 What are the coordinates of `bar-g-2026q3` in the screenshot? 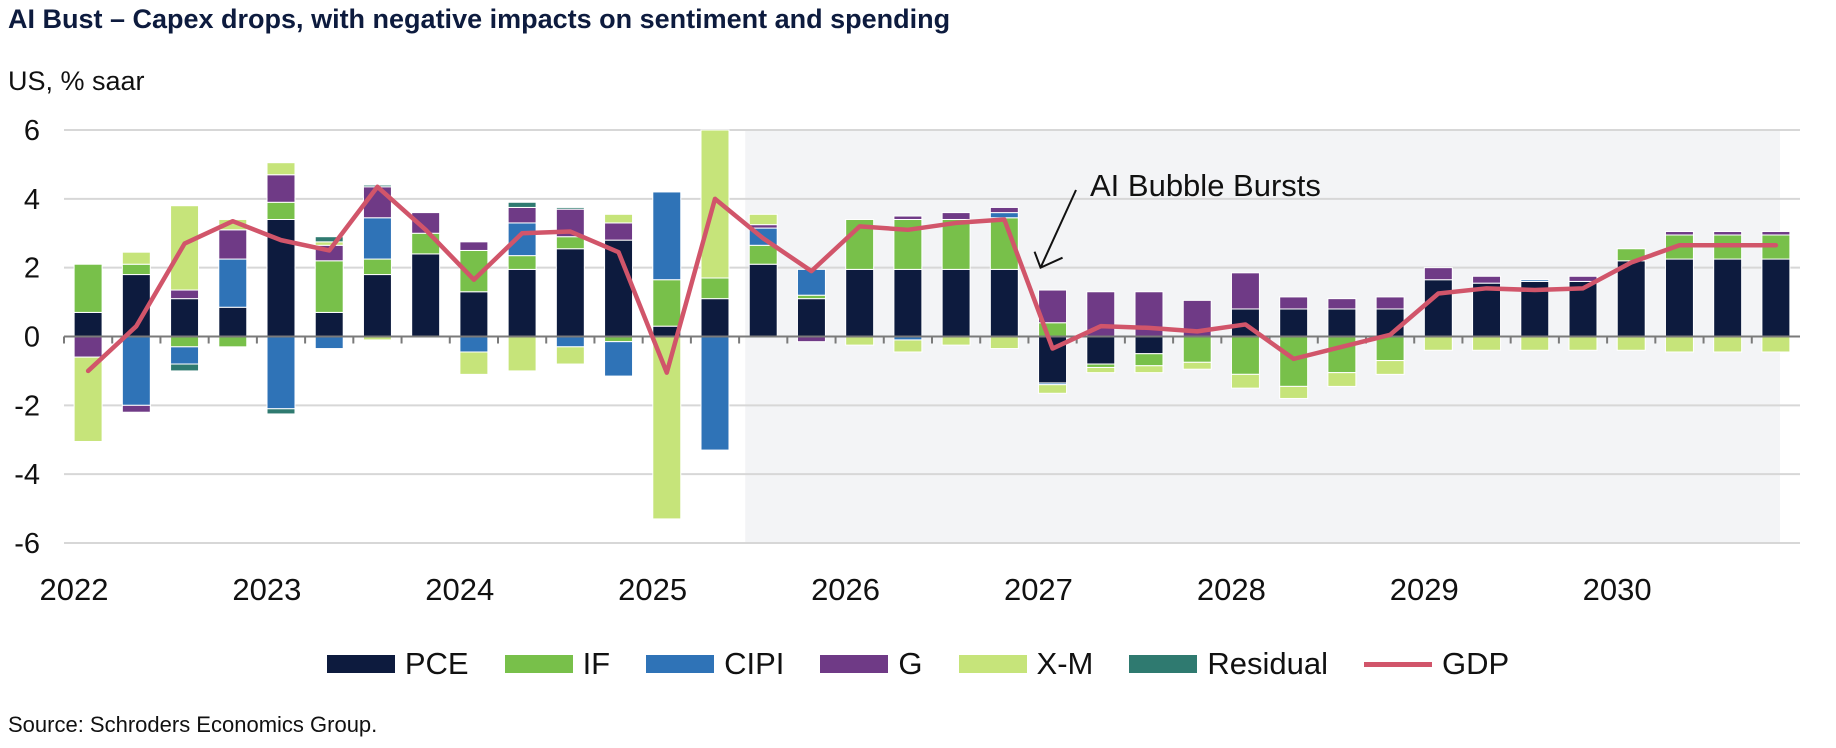 It's located at (956, 216).